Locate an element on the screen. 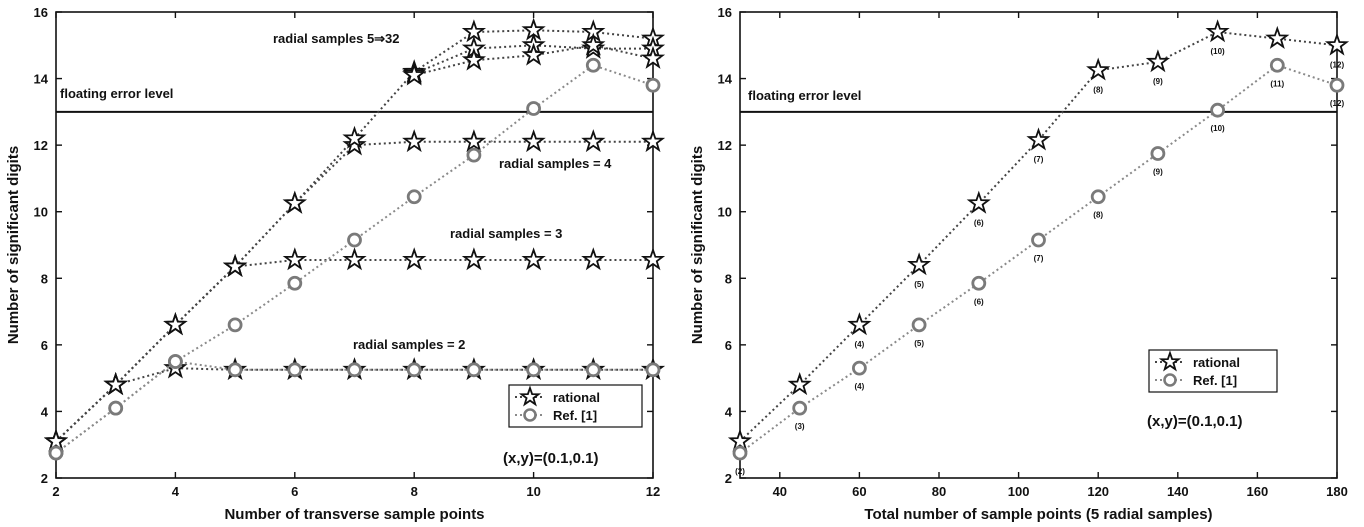  x-tick-label: 2 is located at coordinates (55, 491).